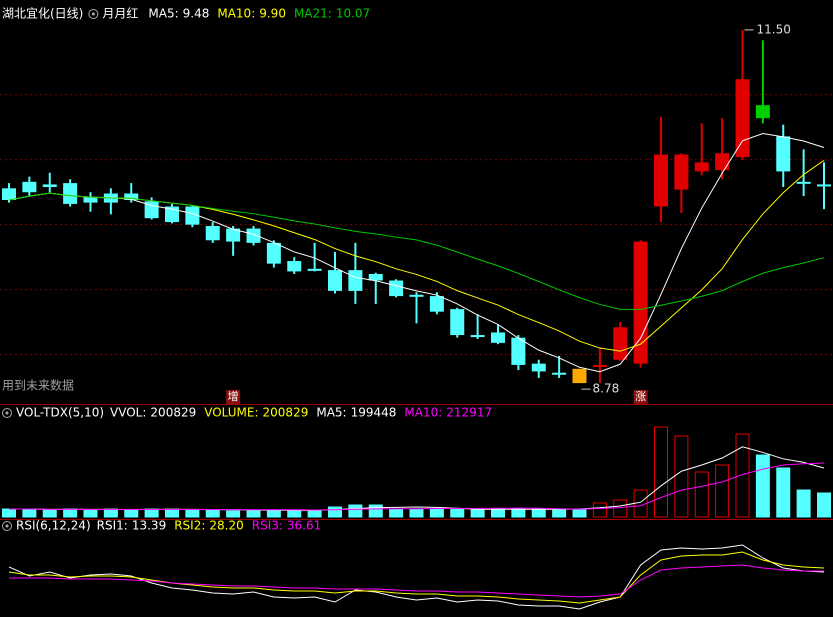 The height and width of the screenshot is (617, 833). Describe the element at coordinates (272, 14) in the screenshot. I see `legend-value: 9.90` at that location.